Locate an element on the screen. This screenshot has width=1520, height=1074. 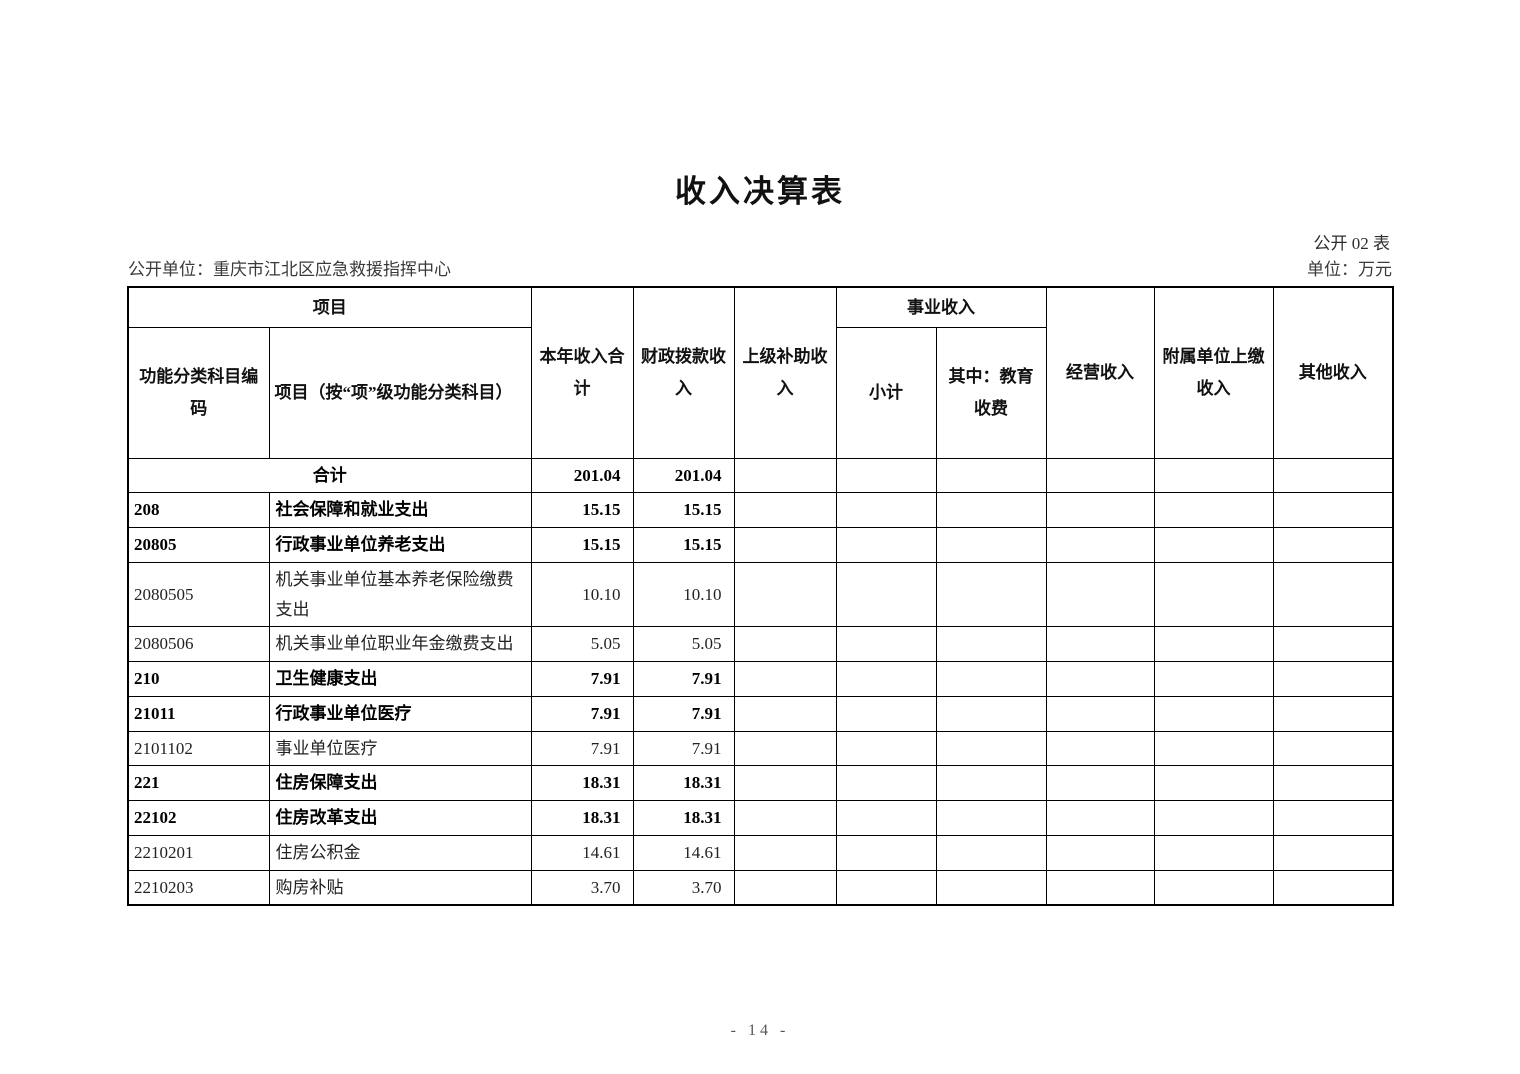
row-total-income: 3.70 is located at coordinates (582, 887).